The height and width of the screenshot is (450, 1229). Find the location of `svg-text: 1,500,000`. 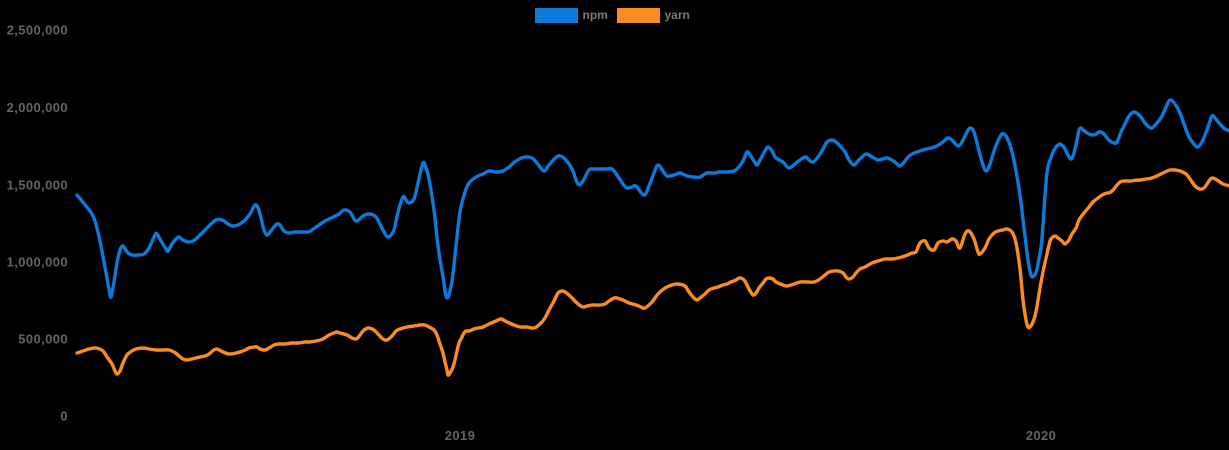

svg-text: 1,500,000 is located at coordinates (37, 185).